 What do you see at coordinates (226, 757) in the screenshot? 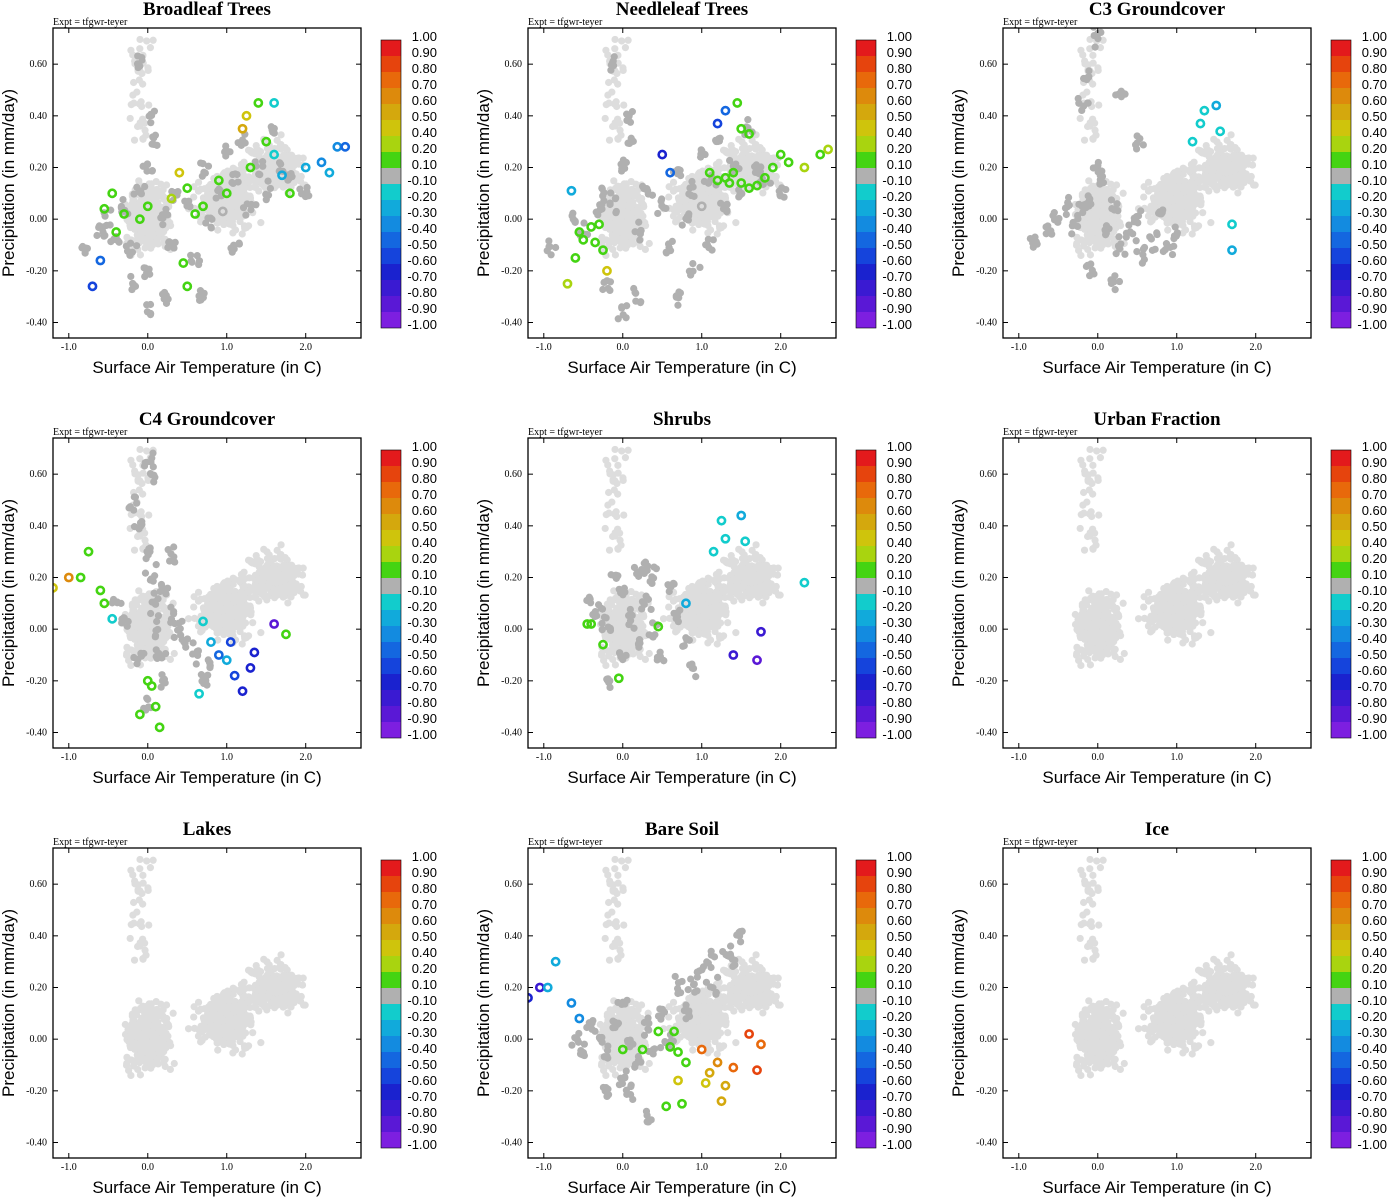
I see `x-tick-label: 1.0` at bounding box center [226, 757].